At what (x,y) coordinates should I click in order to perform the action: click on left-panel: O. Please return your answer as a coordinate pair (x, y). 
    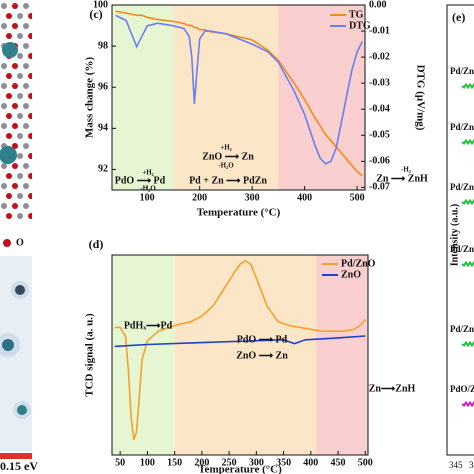
    Looking at the image, I should click on (16, 229).